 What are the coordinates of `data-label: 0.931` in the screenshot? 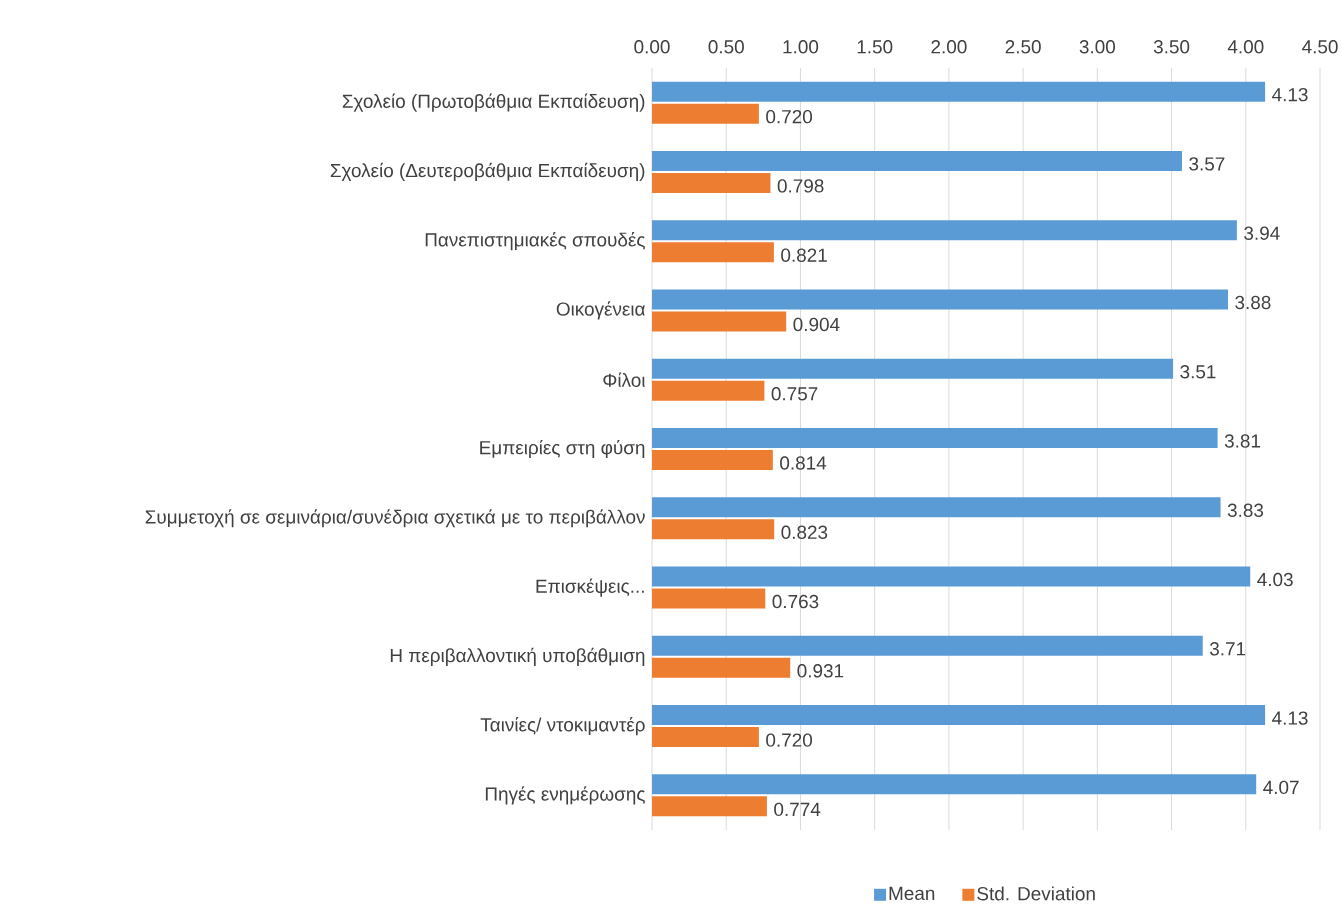 It's located at (820, 671).